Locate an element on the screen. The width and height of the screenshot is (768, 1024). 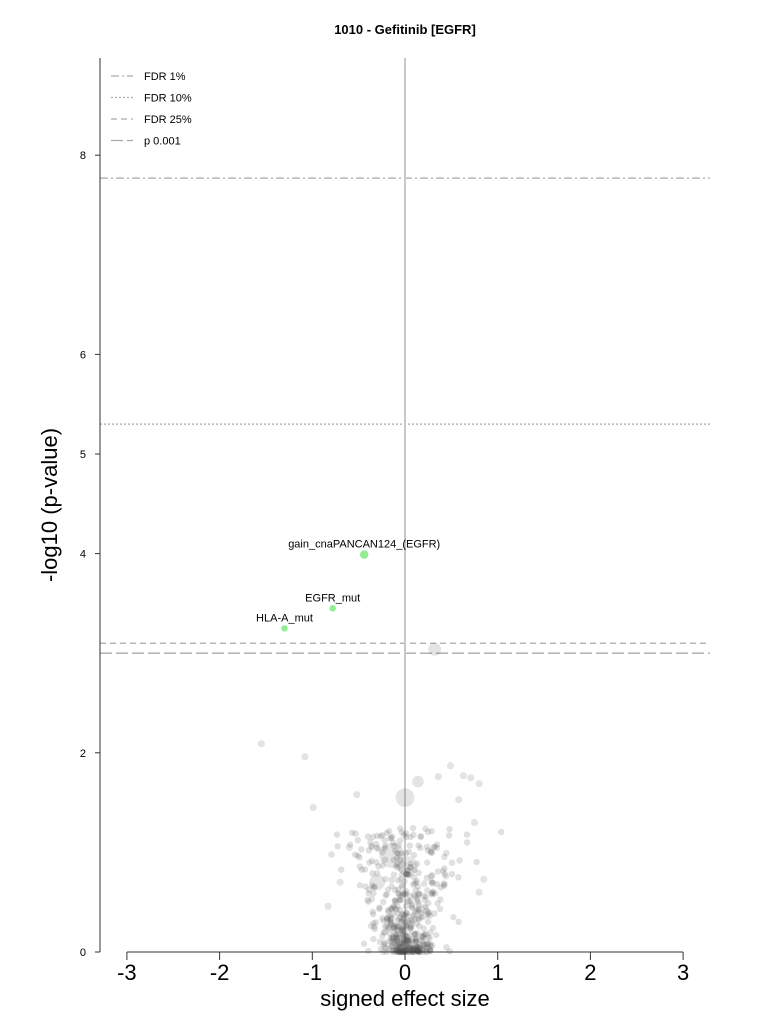
y-axis-label: -log10 (p-value) is located at coordinates (49, 505).